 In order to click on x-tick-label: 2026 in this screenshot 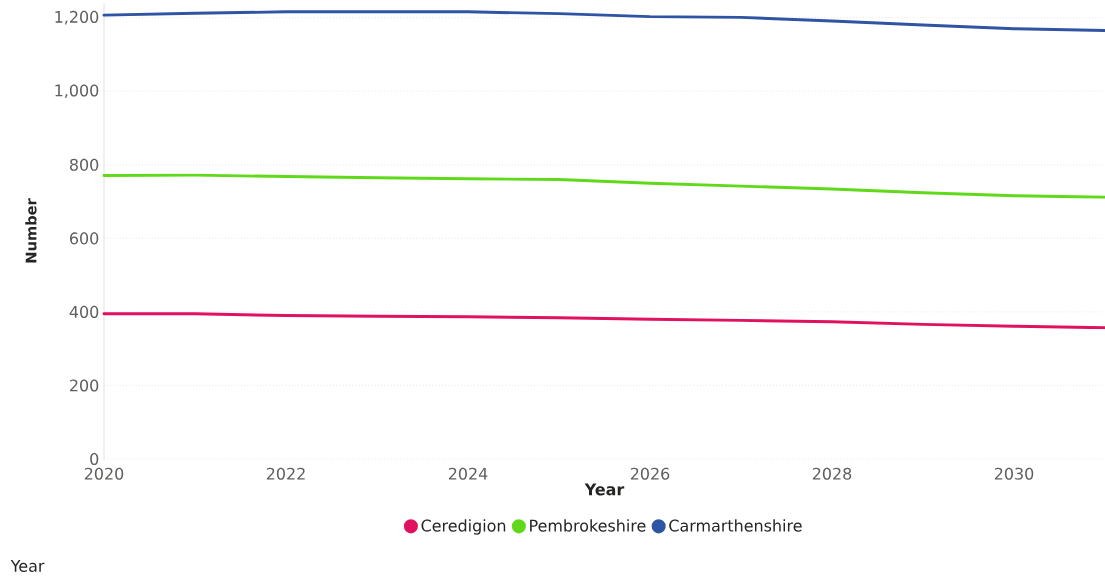, I will do `click(650, 473)`.